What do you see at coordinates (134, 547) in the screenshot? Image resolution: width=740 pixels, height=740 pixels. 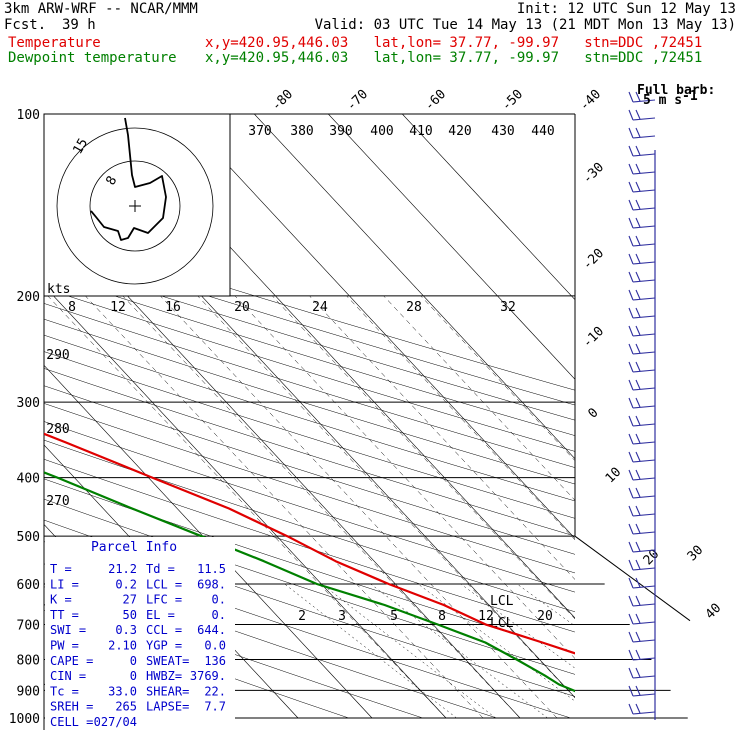 I see `parcel-info-title: Parcel Info` at bounding box center [134, 547].